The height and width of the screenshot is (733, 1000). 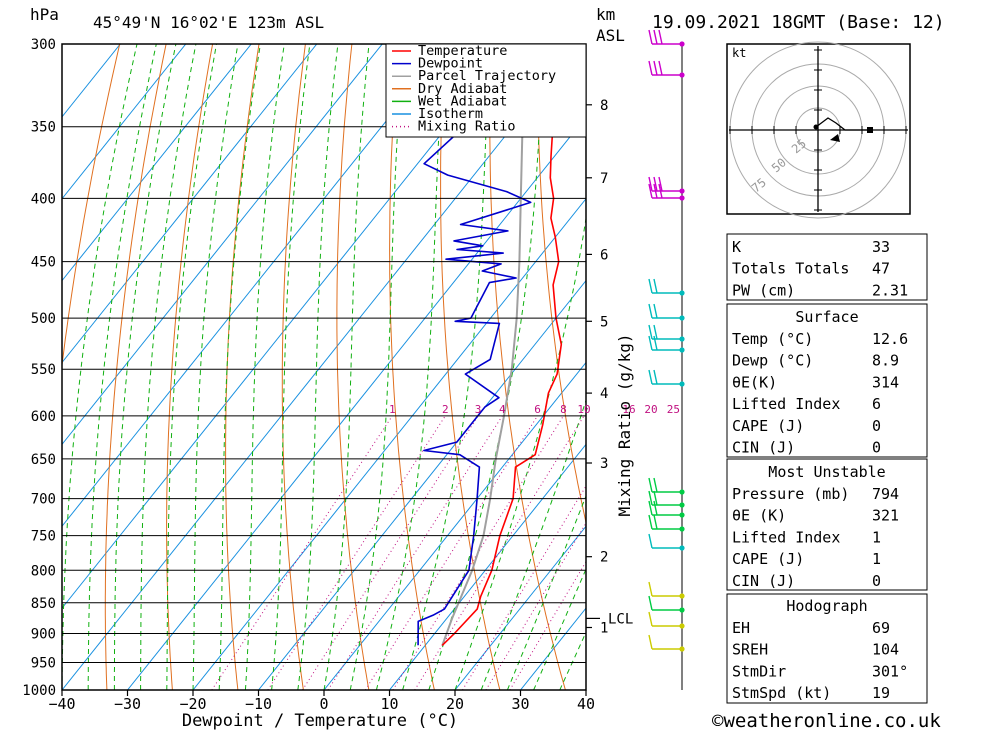 I want to click on height-tick-label: 3, so click(x=604, y=464).